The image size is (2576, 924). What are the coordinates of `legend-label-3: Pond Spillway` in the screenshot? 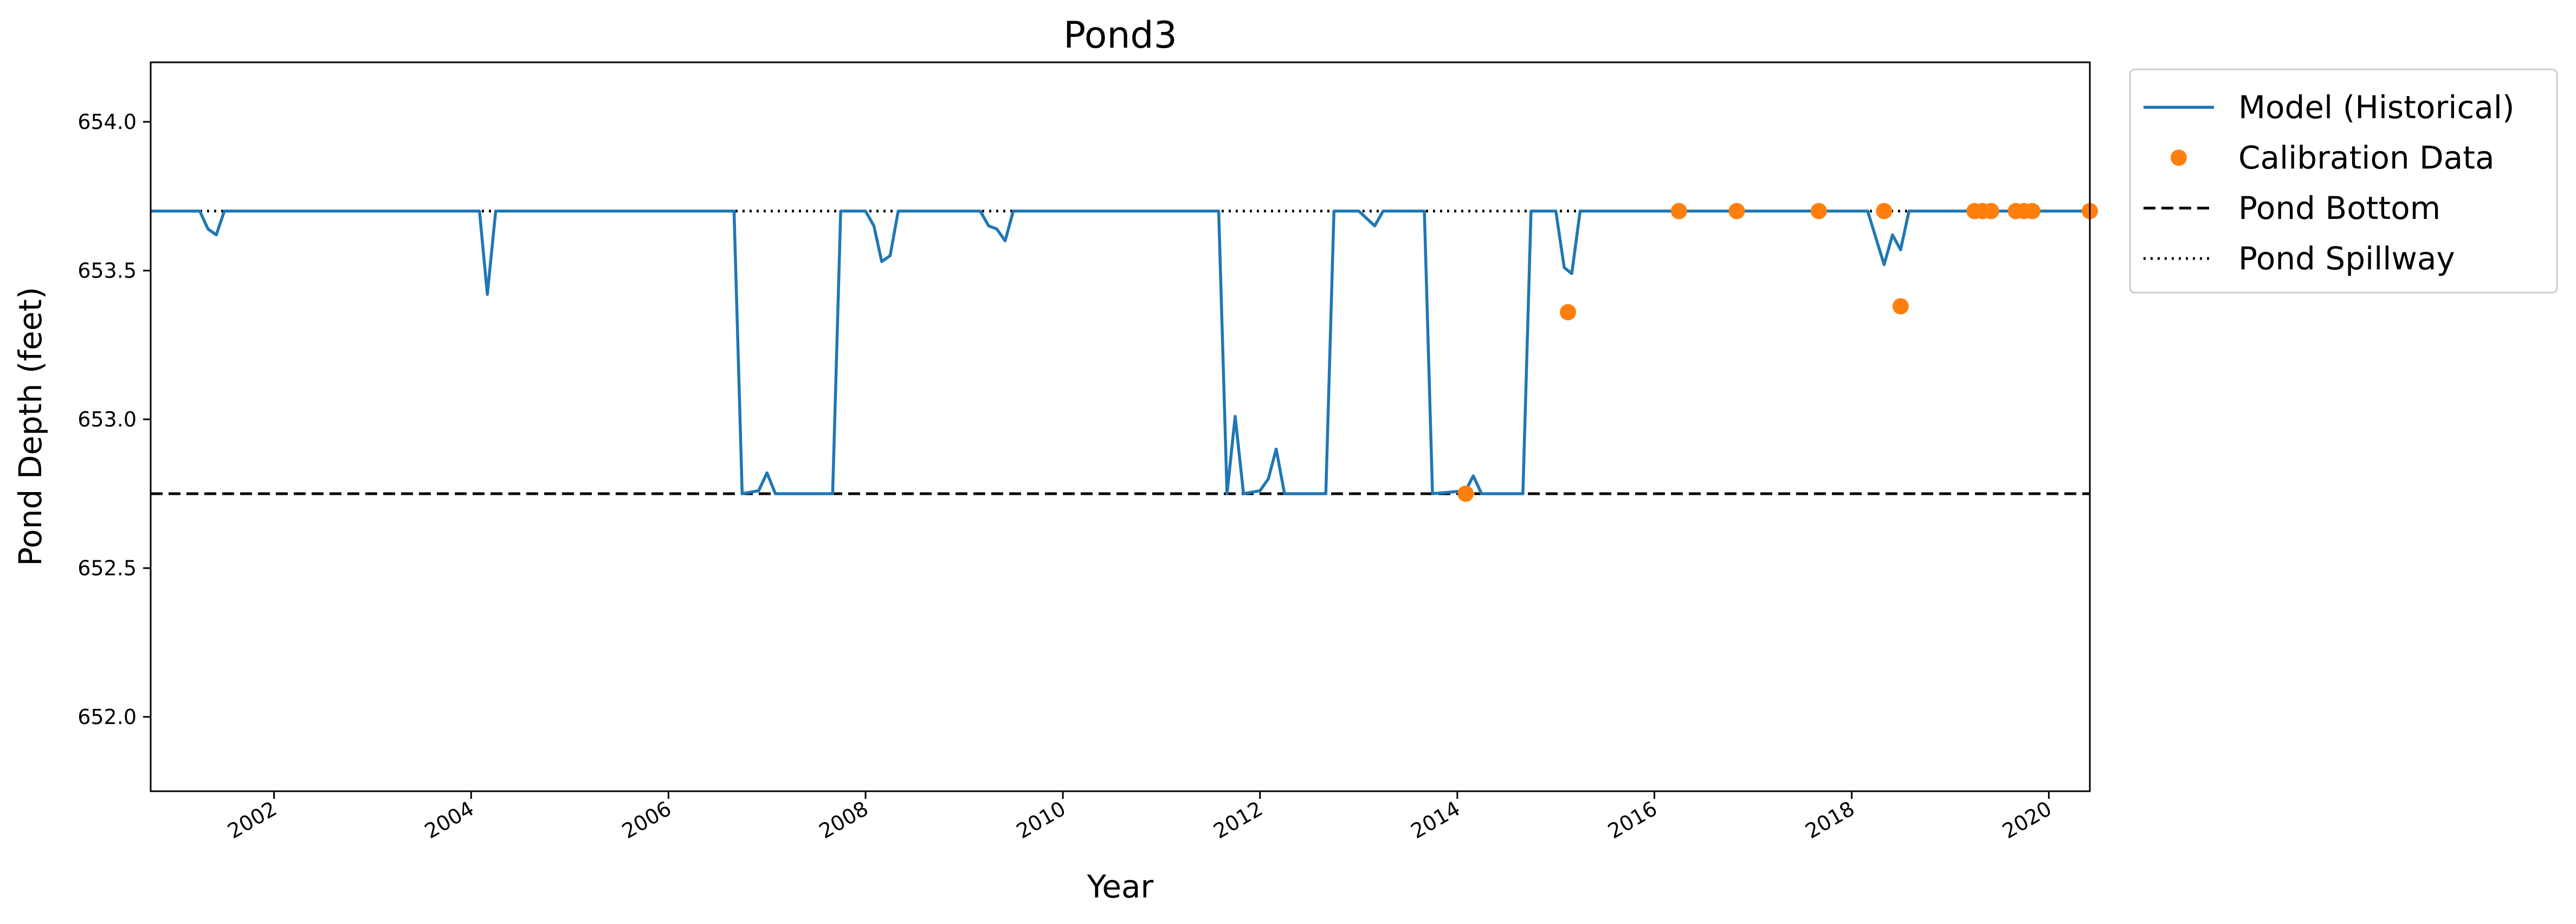 It's located at (2346, 259).